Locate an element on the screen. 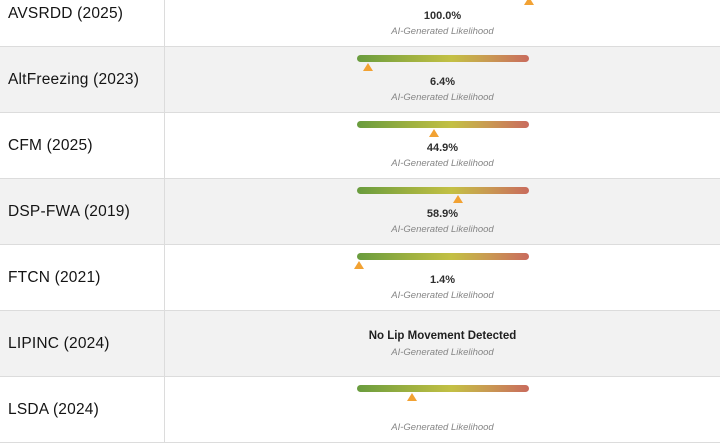 This screenshot has height=443, width=720. gauge-cell: 58.9% AI-Generated Likelihood is located at coordinates (442, 211).